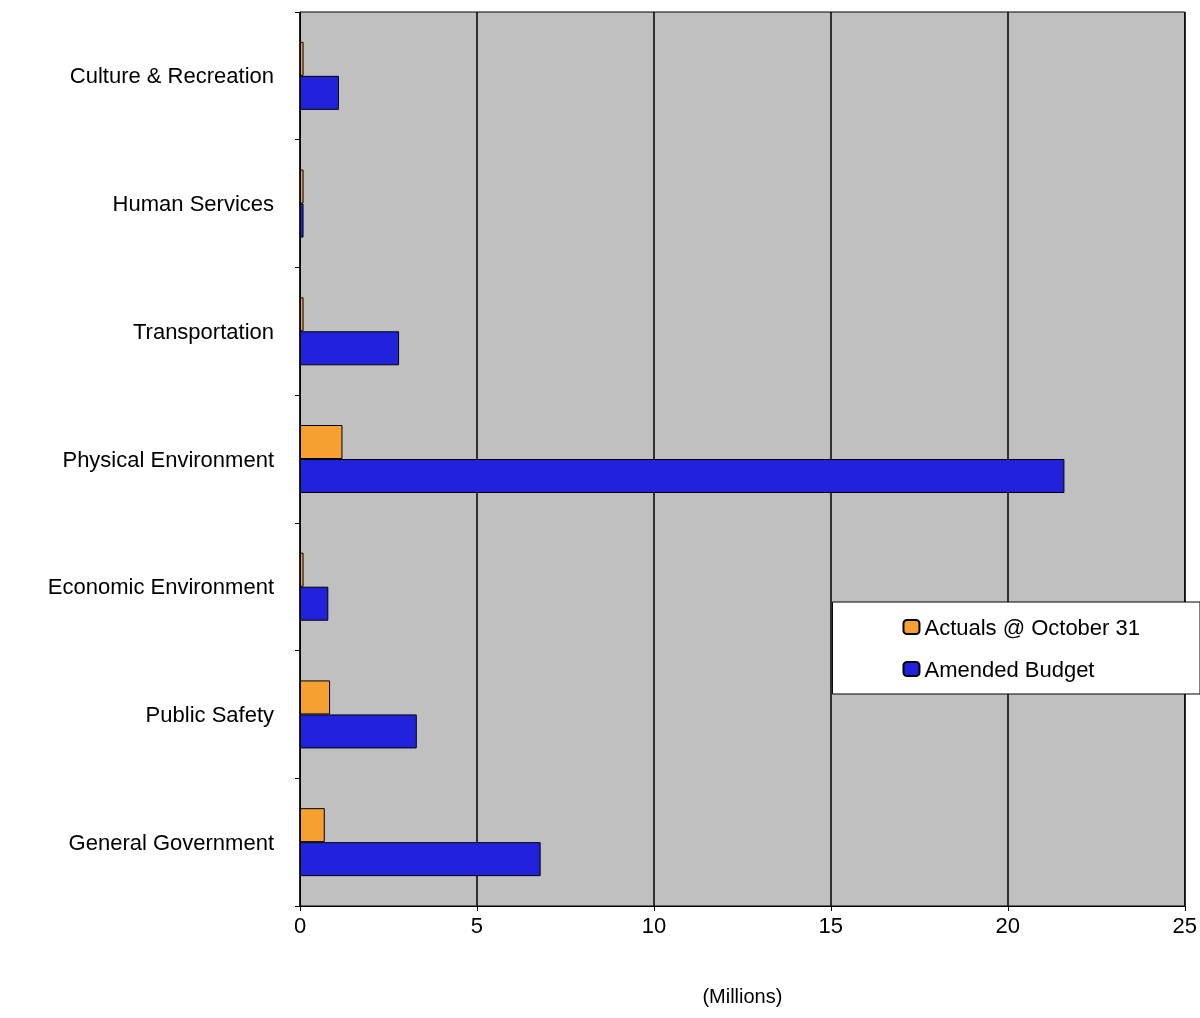 The image size is (1200, 1018). What do you see at coordinates (477, 925) in the screenshot?
I see `x-tick-label: 5` at bounding box center [477, 925].